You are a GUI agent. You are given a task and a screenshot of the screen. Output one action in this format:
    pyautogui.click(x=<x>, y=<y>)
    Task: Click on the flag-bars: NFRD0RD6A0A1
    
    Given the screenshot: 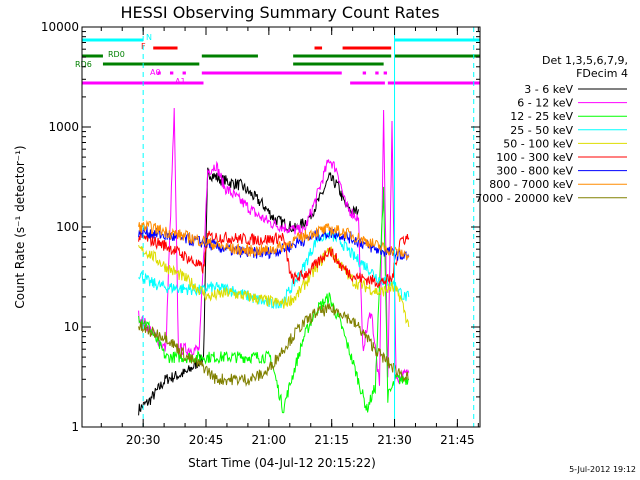 What is the action you would take?
    pyautogui.click(x=277, y=59)
    